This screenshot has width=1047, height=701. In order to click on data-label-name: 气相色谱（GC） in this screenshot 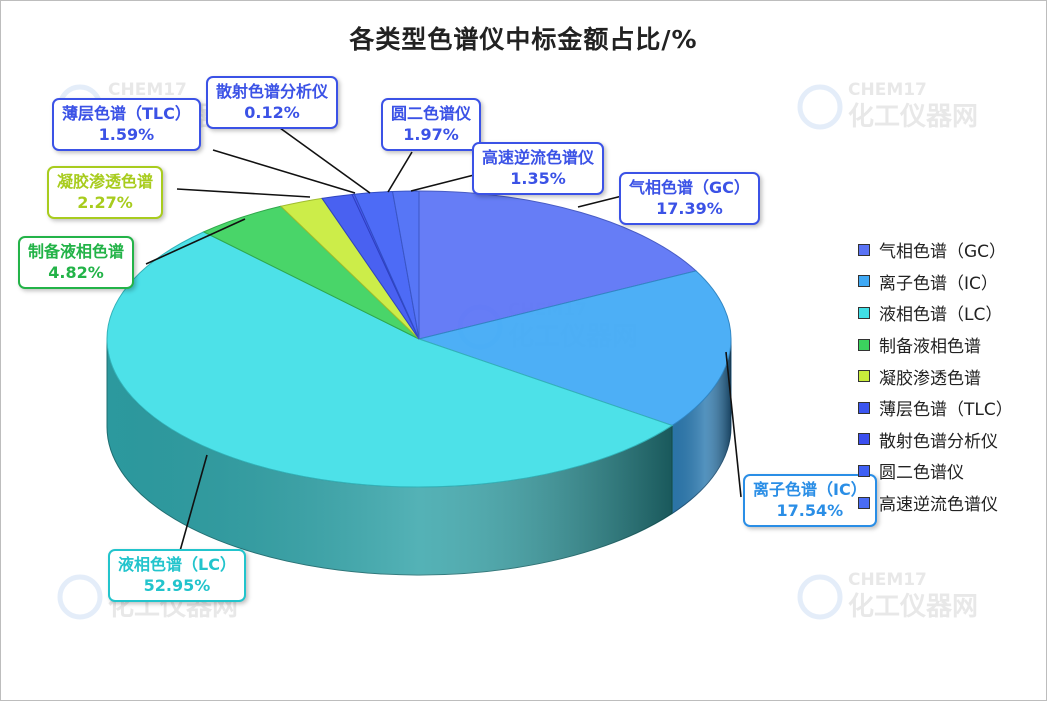, I will do `click(689, 187)`.